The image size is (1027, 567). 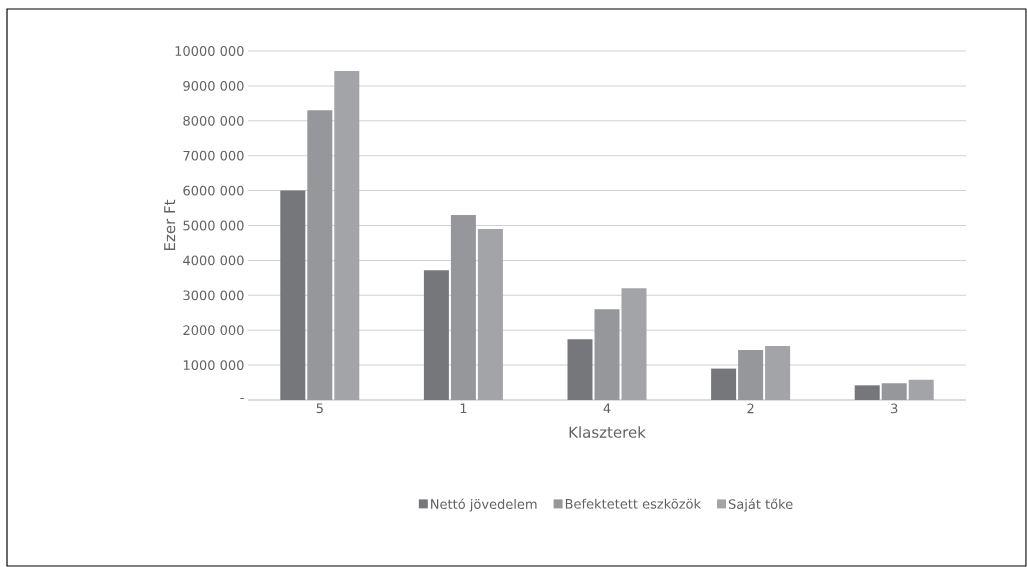 What do you see at coordinates (213, 260) in the screenshot?
I see `y-tick-label: 4000 000` at bounding box center [213, 260].